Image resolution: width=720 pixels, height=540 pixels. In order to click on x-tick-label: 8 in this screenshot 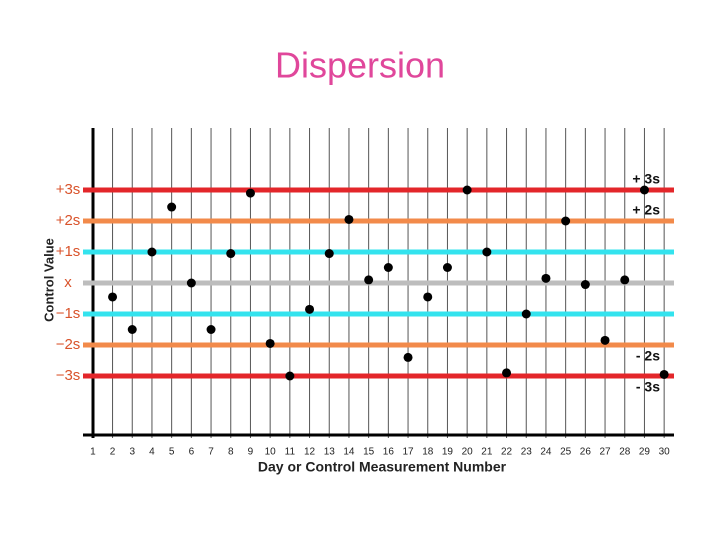, I will do `click(231, 452)`.